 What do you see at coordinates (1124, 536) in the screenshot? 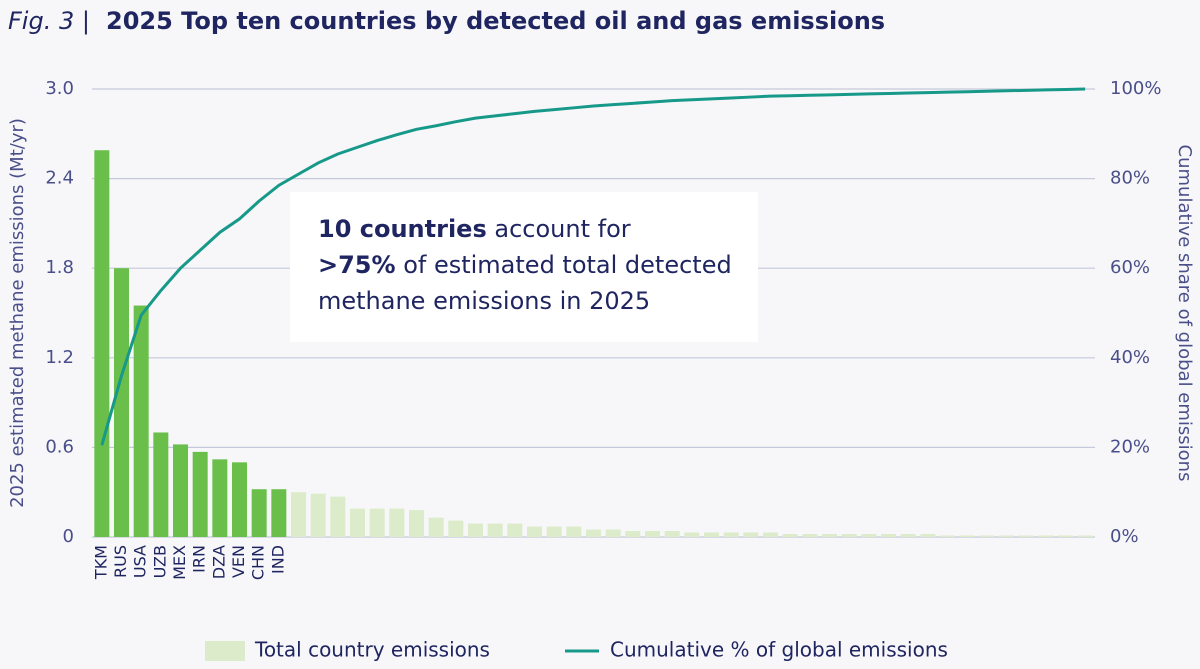
I see `y2-tick-label: 0%` at bounding box center [1124, 536].